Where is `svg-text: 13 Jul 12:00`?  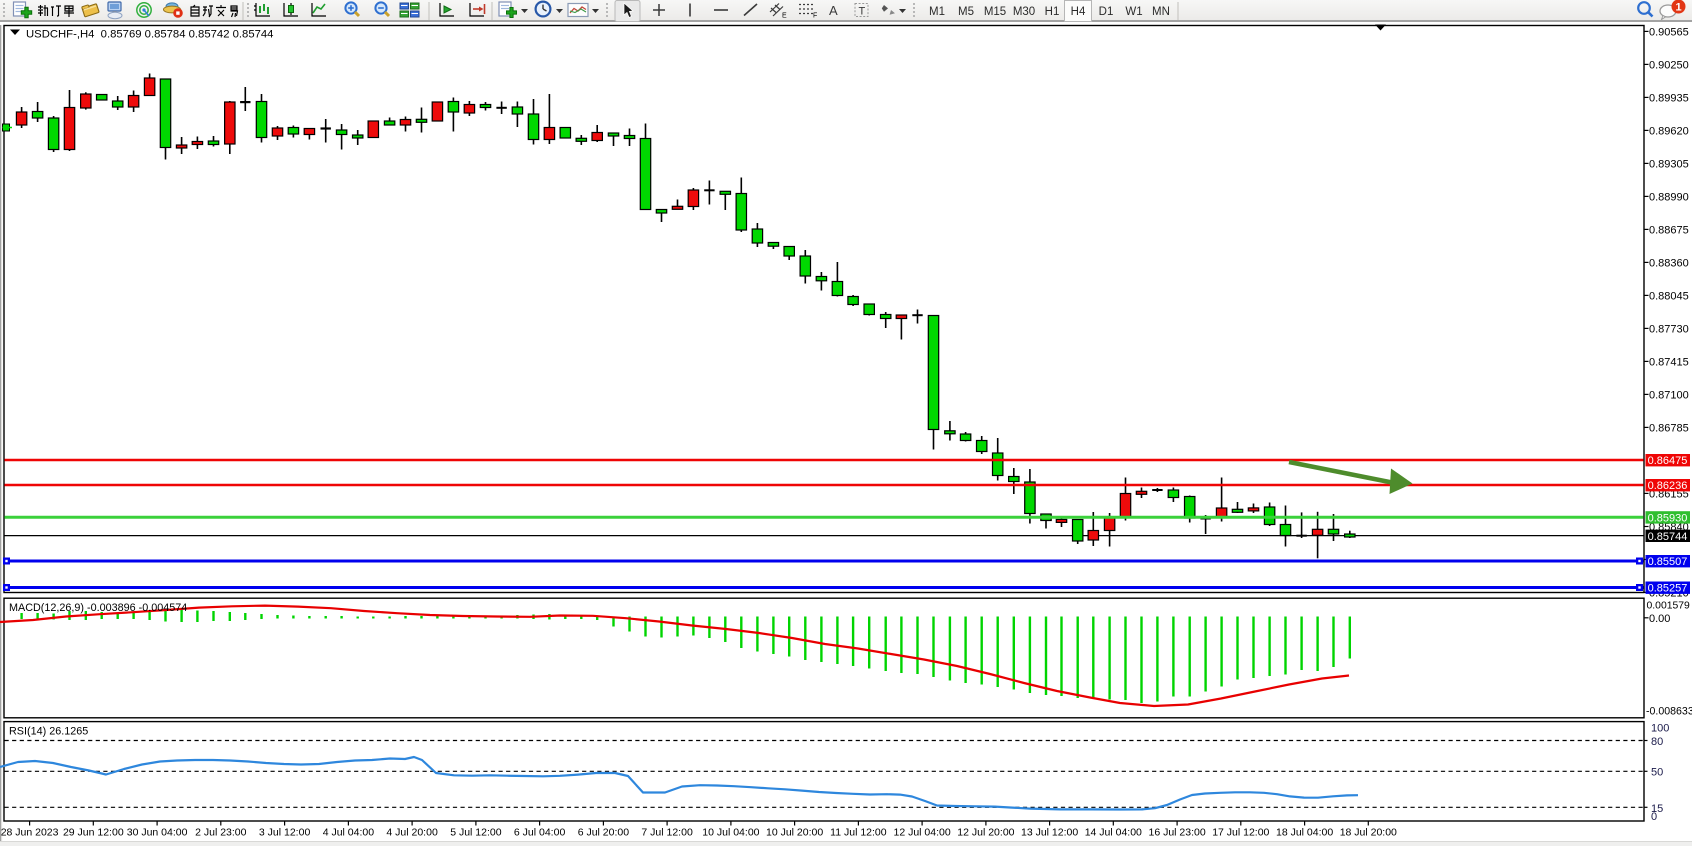
svg-text: 13 Jul 12:00 is located at coordinates (1049, 833).